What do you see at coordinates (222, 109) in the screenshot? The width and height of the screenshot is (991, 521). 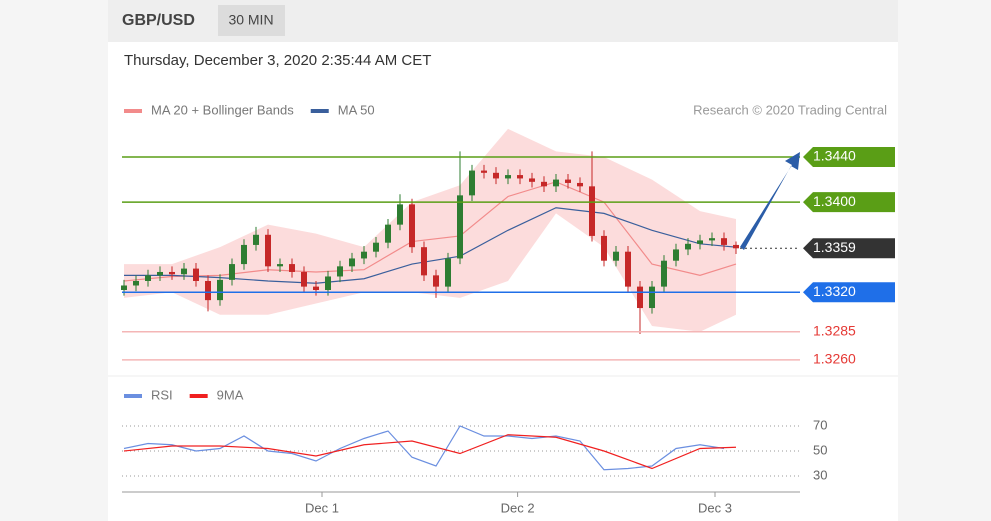 I see `legend-label: MA 20 + Bollinger Bands` at bounding box center [222, 109].